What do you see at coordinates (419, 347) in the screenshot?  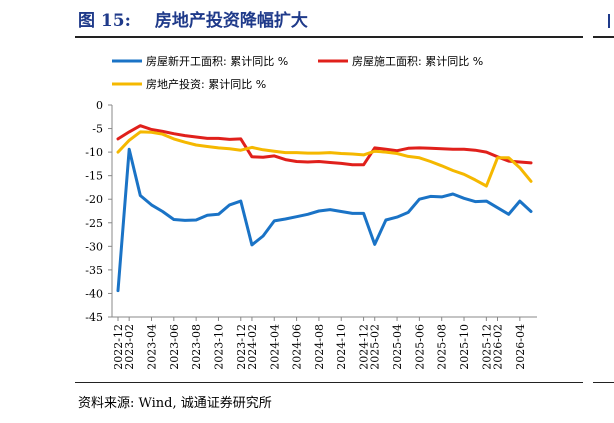 I see `x-tick-label: 2025-06` at bounding box center [419, 347].